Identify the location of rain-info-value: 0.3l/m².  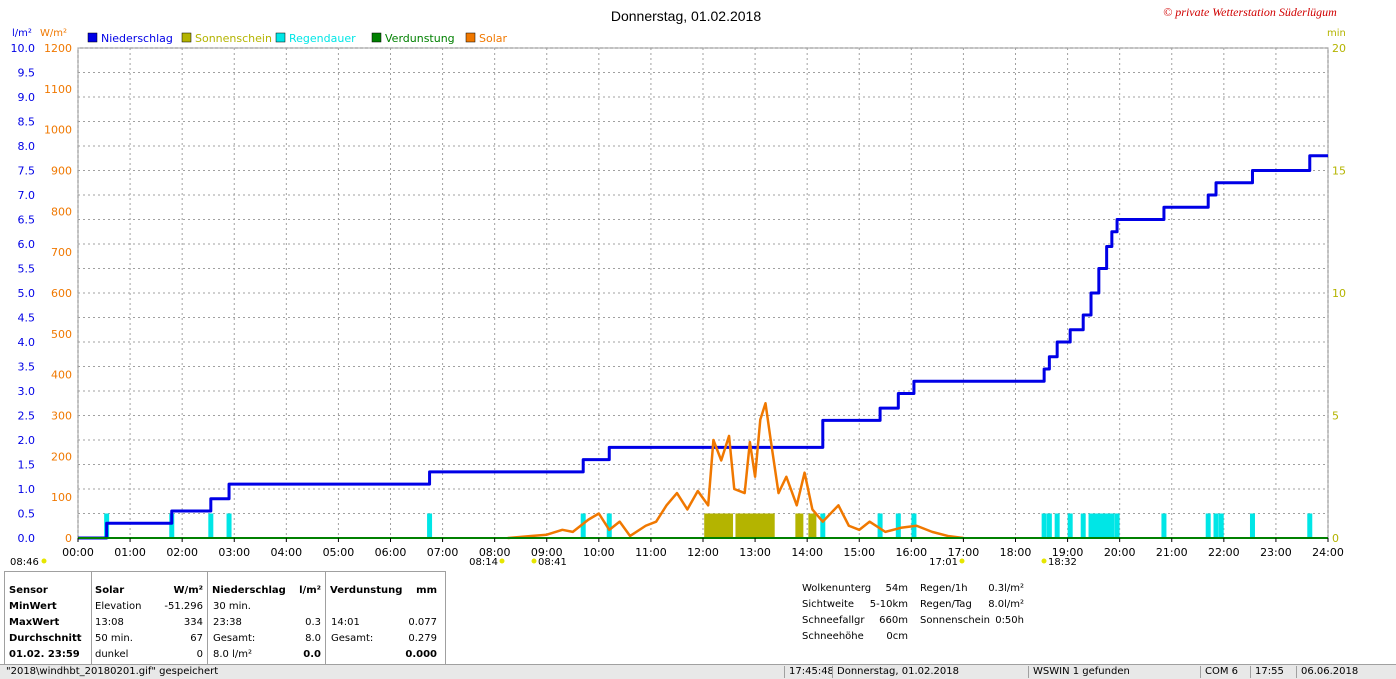
(1006, 588).